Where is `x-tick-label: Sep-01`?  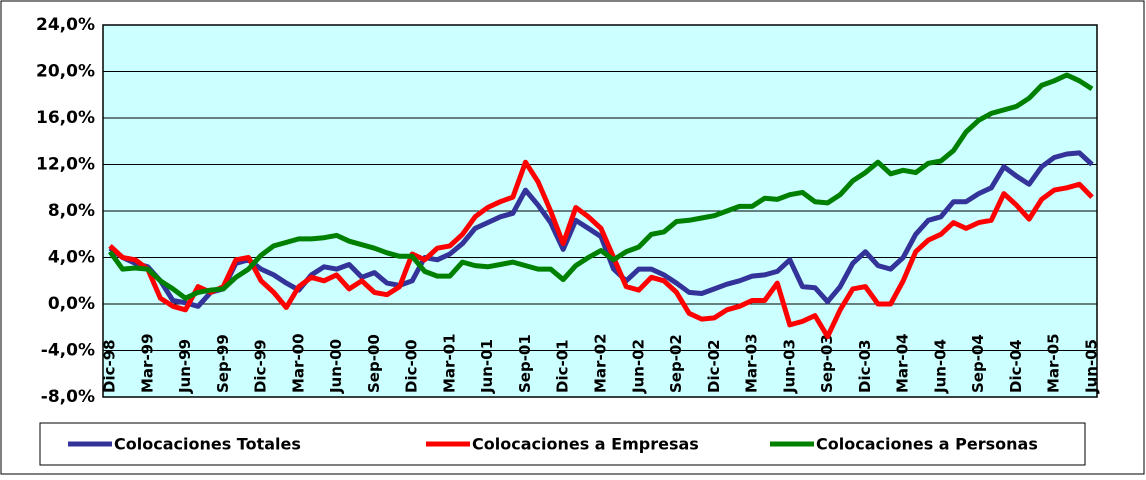 x-tick-label: Sep-01 is located at coordinates (525, 363).